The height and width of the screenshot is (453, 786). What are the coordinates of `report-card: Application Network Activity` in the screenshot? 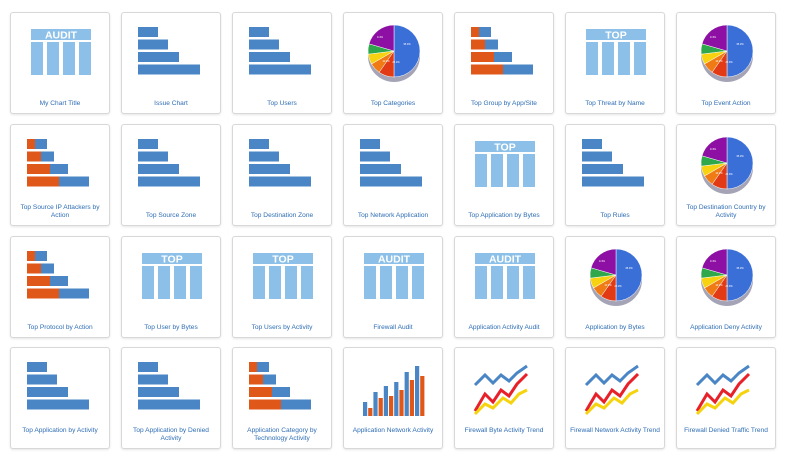 It's located at (393, 398).